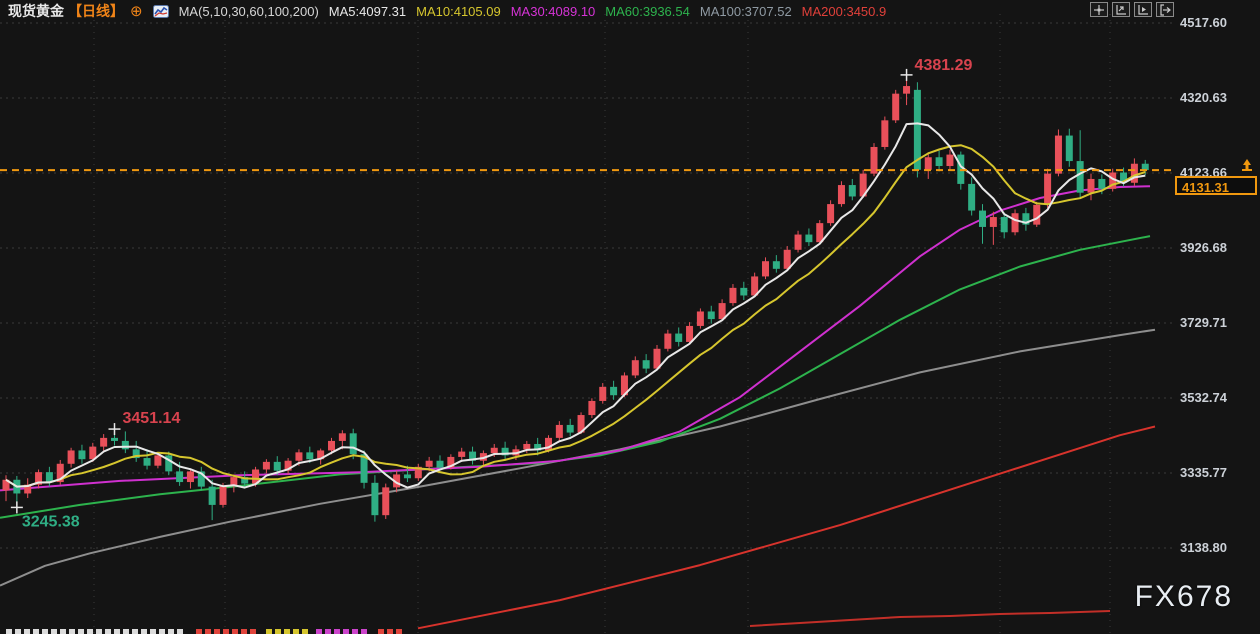  Describe the element at coordinates (1183, 596) in the screenshot. I see `watermark: FX678` at that location.